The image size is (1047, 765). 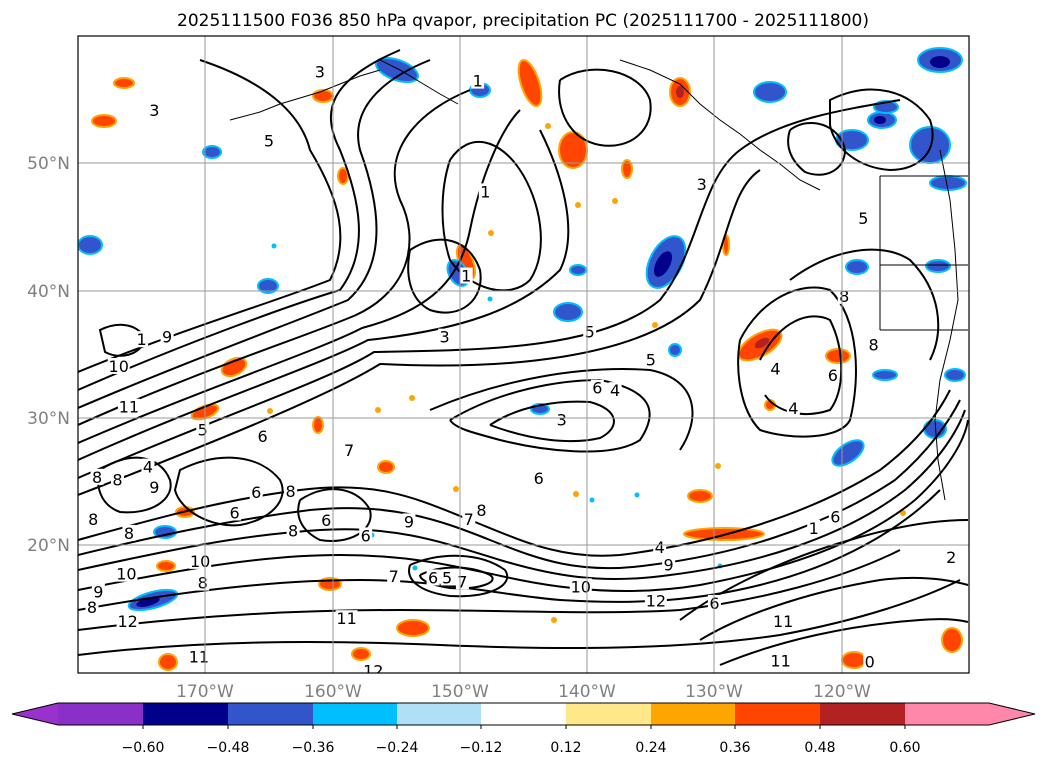 I want to click on lat-label-40n: 40°N, so click(x=48, y=292).